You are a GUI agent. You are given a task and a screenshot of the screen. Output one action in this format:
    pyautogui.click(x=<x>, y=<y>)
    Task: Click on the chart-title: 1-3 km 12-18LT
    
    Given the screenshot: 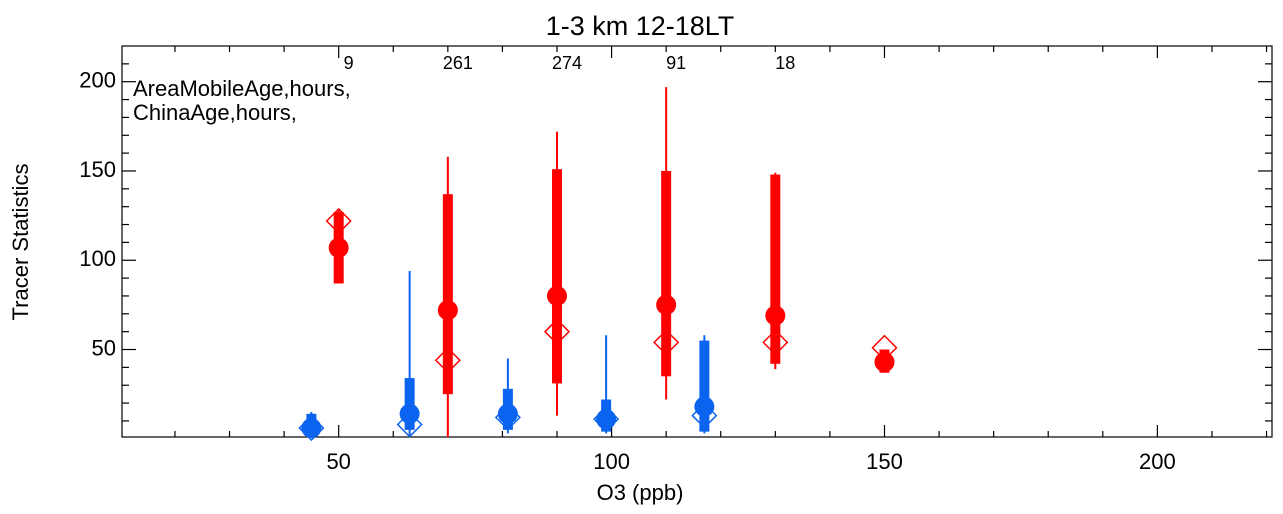 What is the action you would take?
    pyautogui.click(x=640, y=26)
    